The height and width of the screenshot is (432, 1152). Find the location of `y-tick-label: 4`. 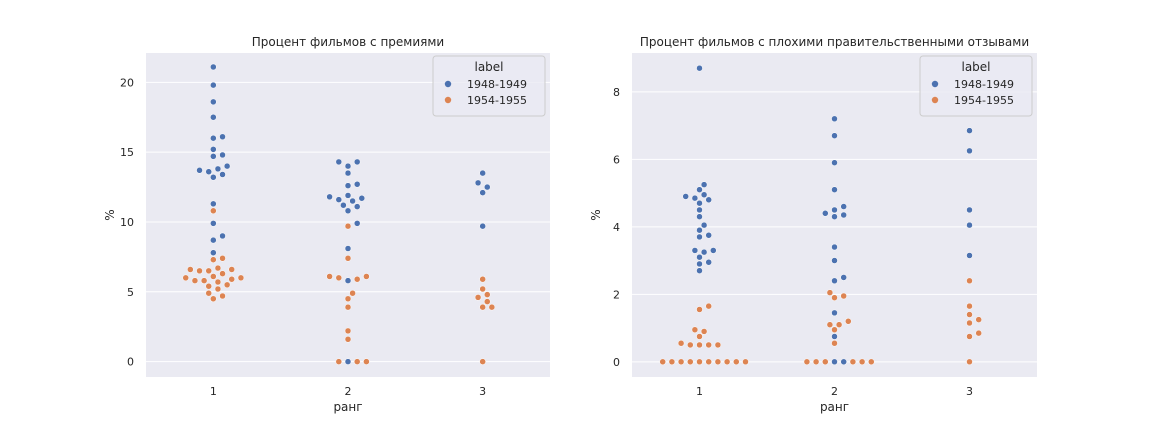

y-tick-label: 4 is located at coordinates (616, 227).